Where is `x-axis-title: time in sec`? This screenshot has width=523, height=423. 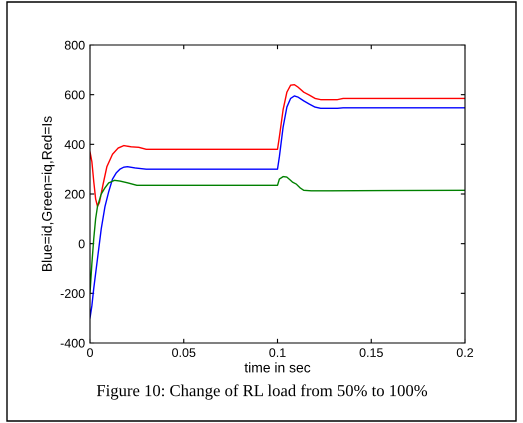
x-axis-title: time in sec is located at coordinates (277, 367).